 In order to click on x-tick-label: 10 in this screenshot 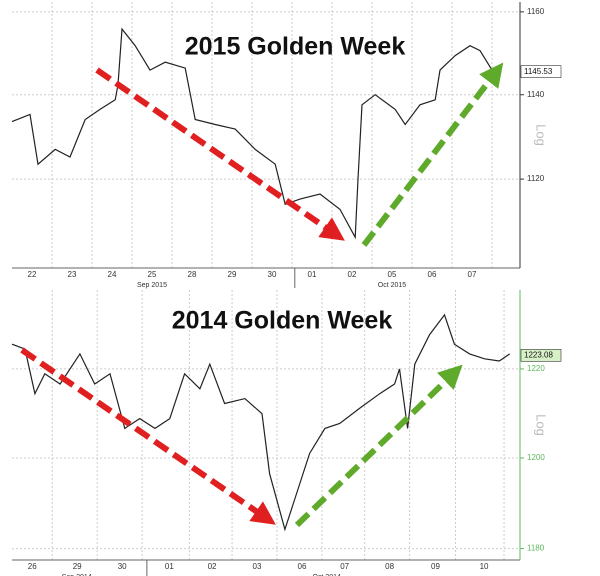, I will do `click(484, 566)`.